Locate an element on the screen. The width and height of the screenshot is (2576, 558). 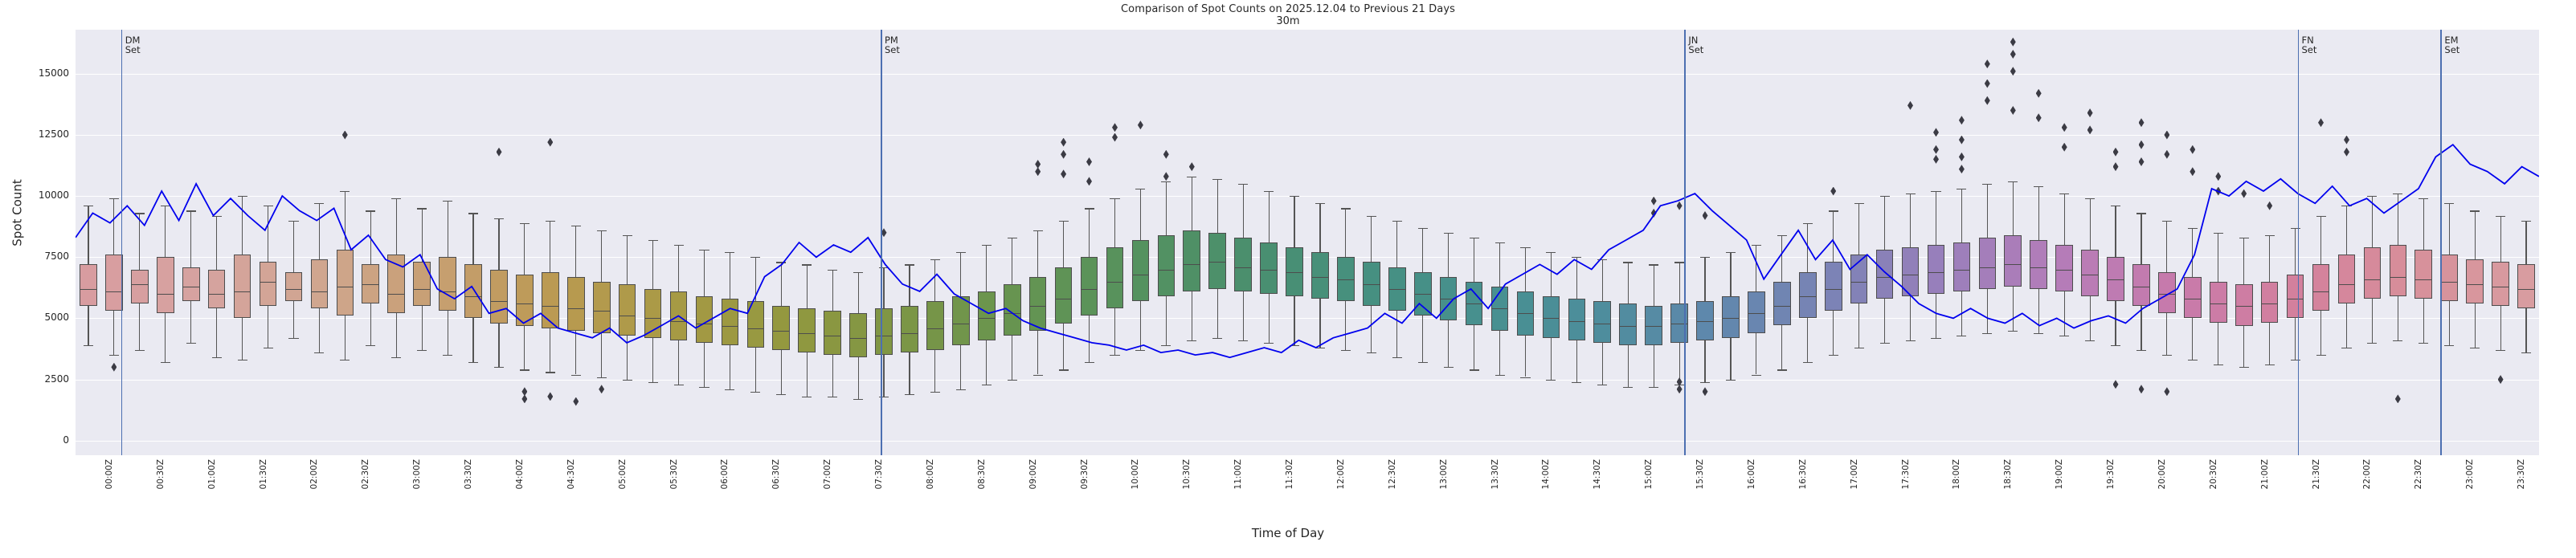
x-axis-tick: 20:30Z is located at coordinates (2213, 474).